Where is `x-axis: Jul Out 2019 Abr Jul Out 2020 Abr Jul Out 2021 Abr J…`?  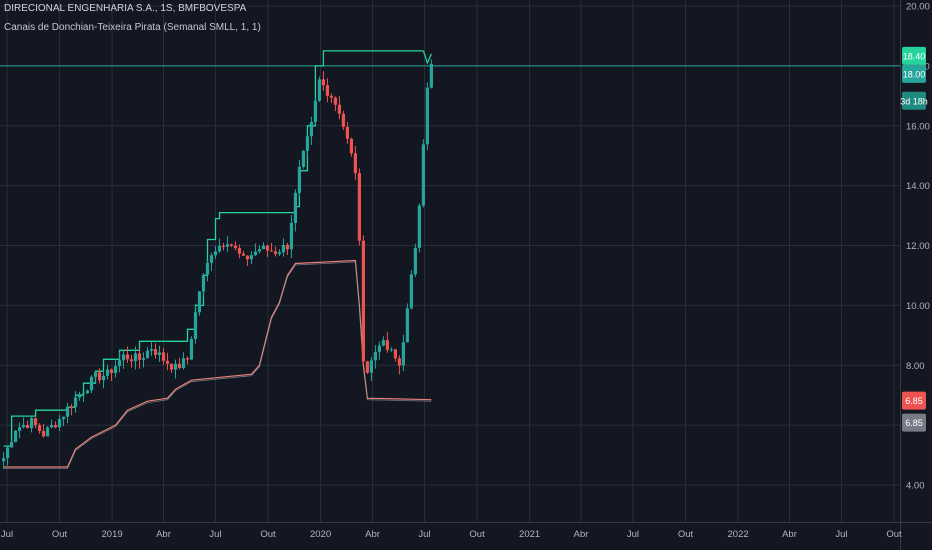
x-axis: Jul Out 2019 Abr Jul Out 2020 Abr Jul Out 2021 Abr J… is located at coordinates (466, 531).